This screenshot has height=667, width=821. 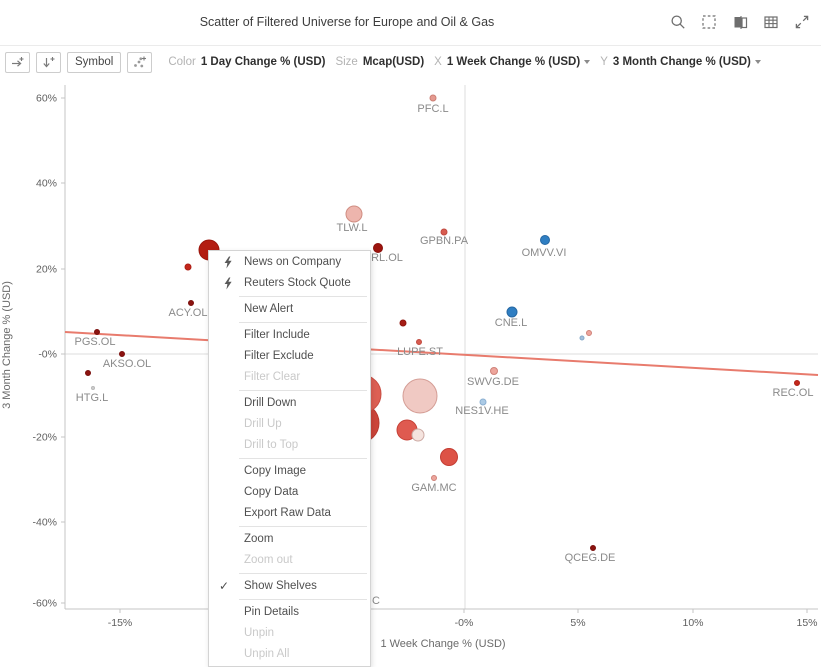 What do you see at coordinates (434, 478) in the screenshot?
I see `scatter-point-gam-mc` at bounding box center [434, 478].